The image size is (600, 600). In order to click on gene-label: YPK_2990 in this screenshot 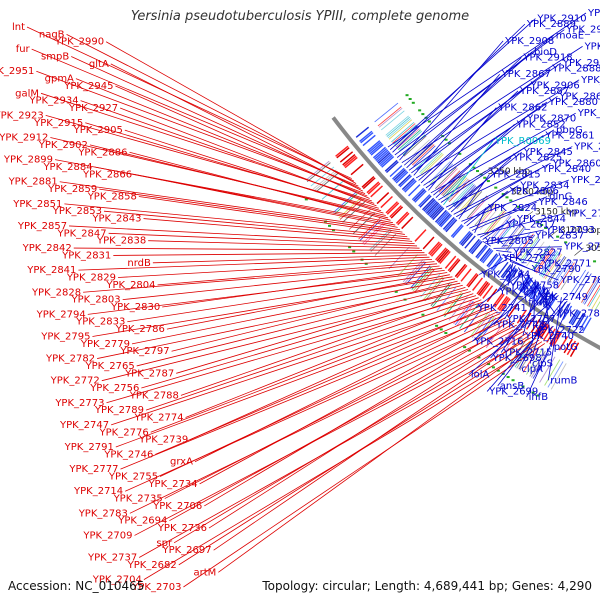, I will do `click(79, 42)`.